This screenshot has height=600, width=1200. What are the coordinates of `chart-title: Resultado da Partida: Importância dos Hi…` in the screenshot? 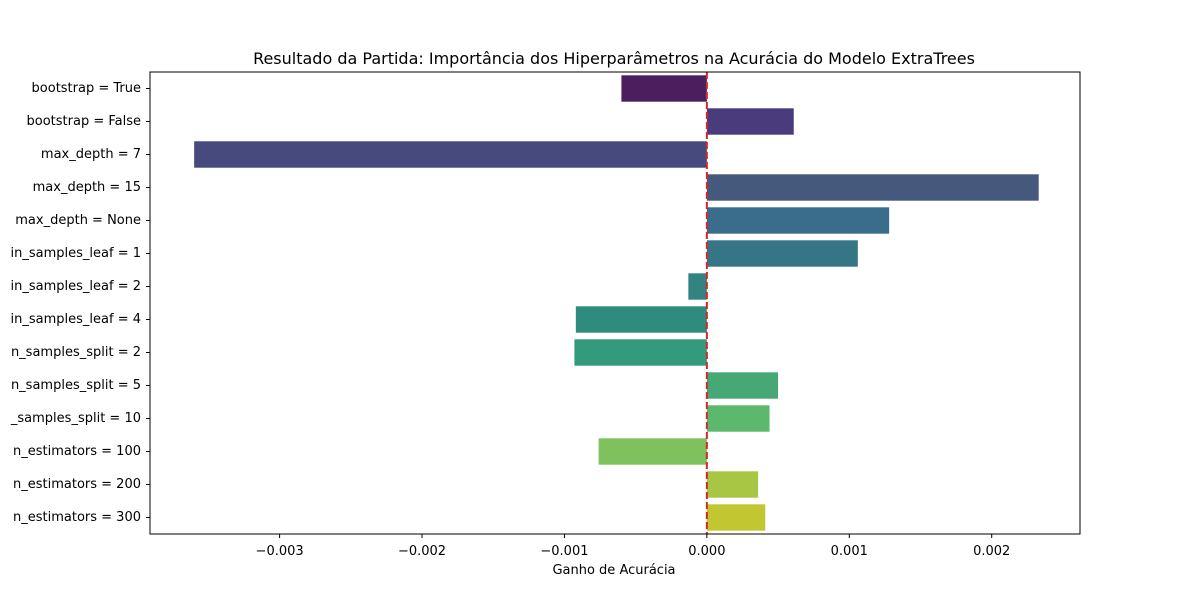 It's located at (614, 58).